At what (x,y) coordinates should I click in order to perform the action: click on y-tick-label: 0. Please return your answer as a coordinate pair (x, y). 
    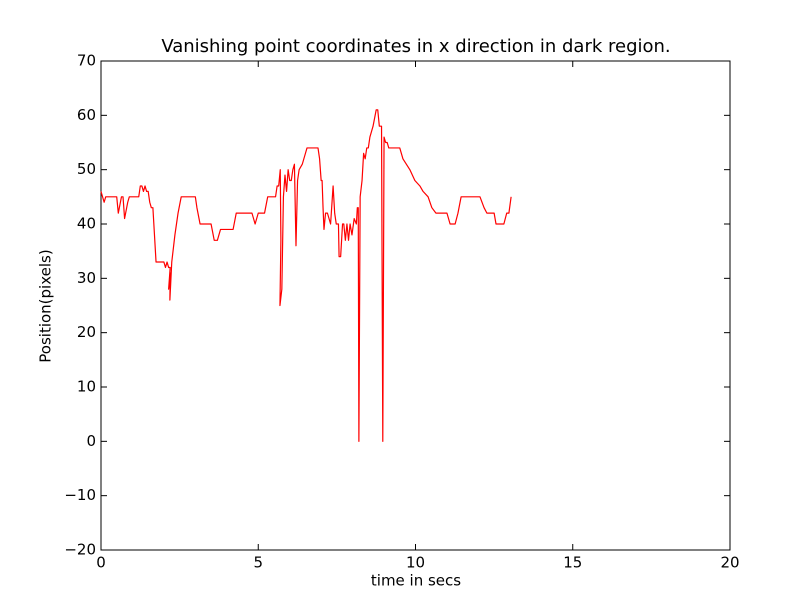
    Looking at the image, I should click on (91, 441).